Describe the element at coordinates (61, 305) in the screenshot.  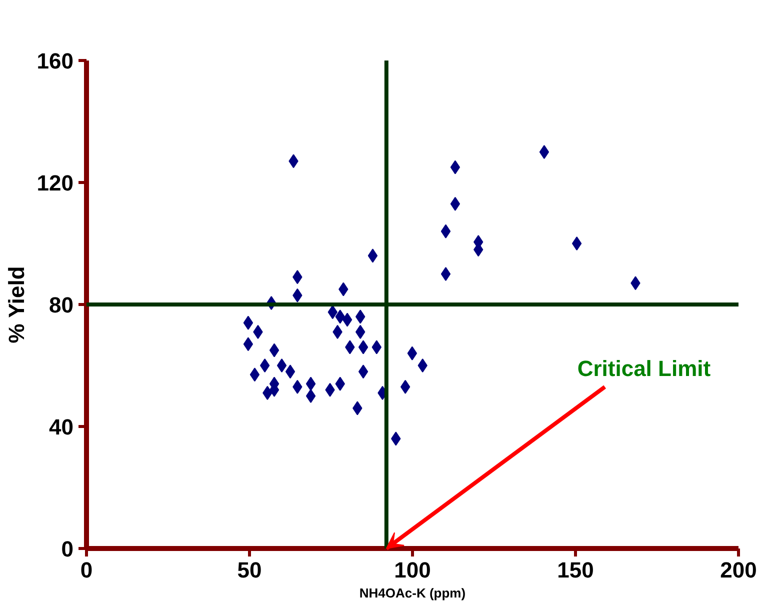
I see `y-tick-label: 80` at that location.